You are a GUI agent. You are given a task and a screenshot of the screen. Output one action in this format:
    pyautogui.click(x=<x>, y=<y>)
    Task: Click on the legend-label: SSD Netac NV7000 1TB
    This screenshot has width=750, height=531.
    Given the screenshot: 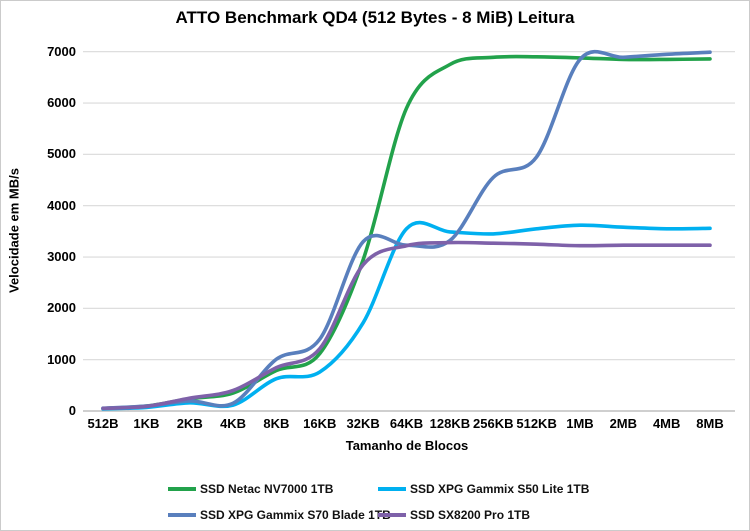 What is the action you would take?
    pyautogui.click(x=267, y=489)
    